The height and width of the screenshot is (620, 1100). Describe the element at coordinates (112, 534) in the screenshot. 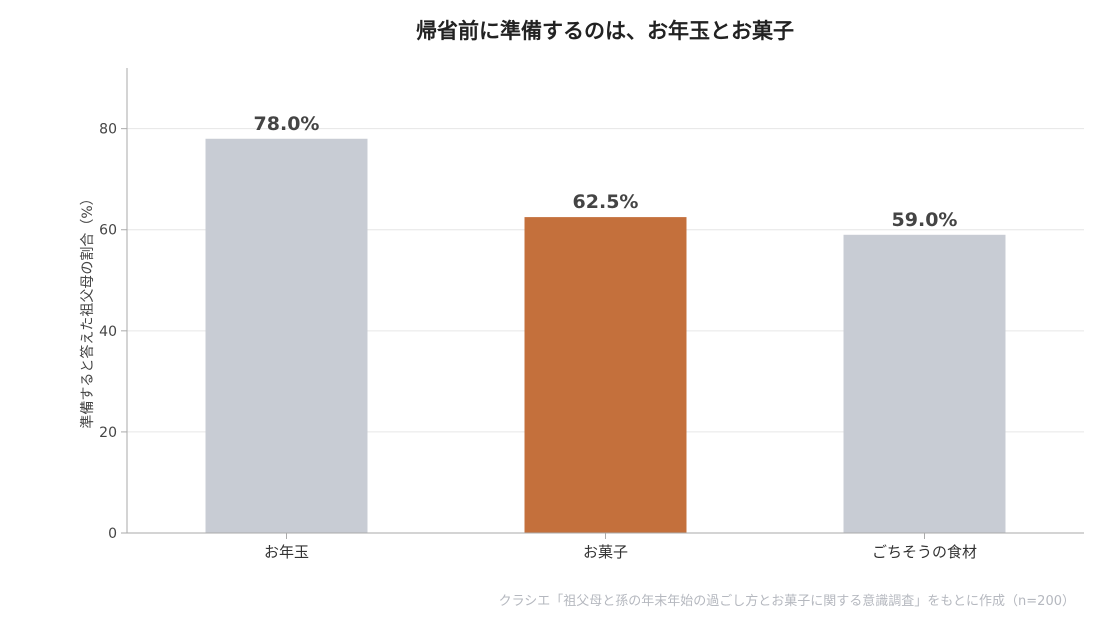

I see `y-tick-label: 0` at that location.